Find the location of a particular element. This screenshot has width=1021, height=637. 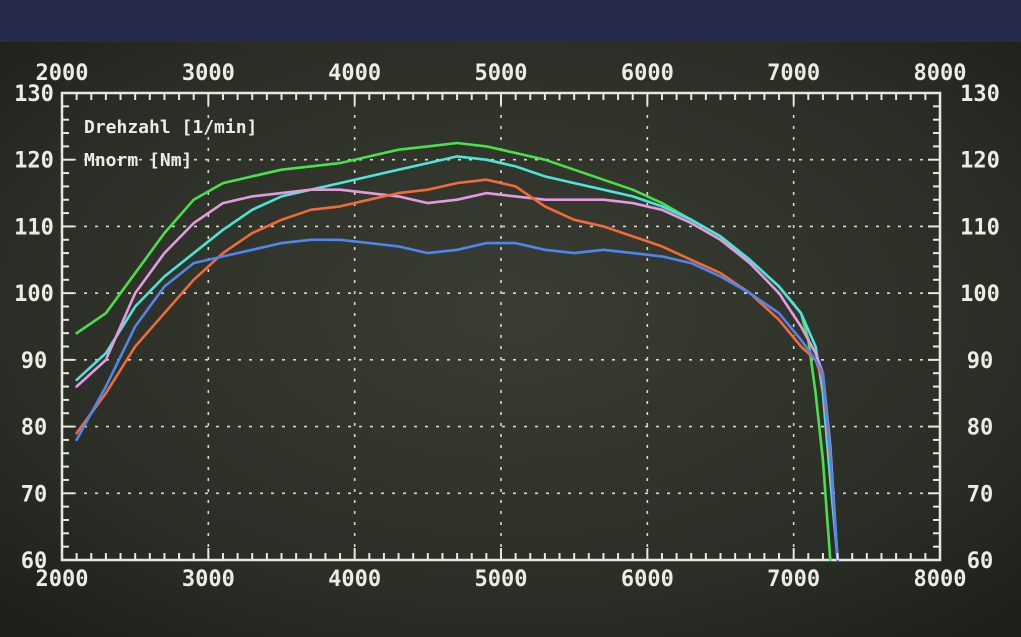

x-tick-label-bottom: 7000 is located at coordinates (793, 579).